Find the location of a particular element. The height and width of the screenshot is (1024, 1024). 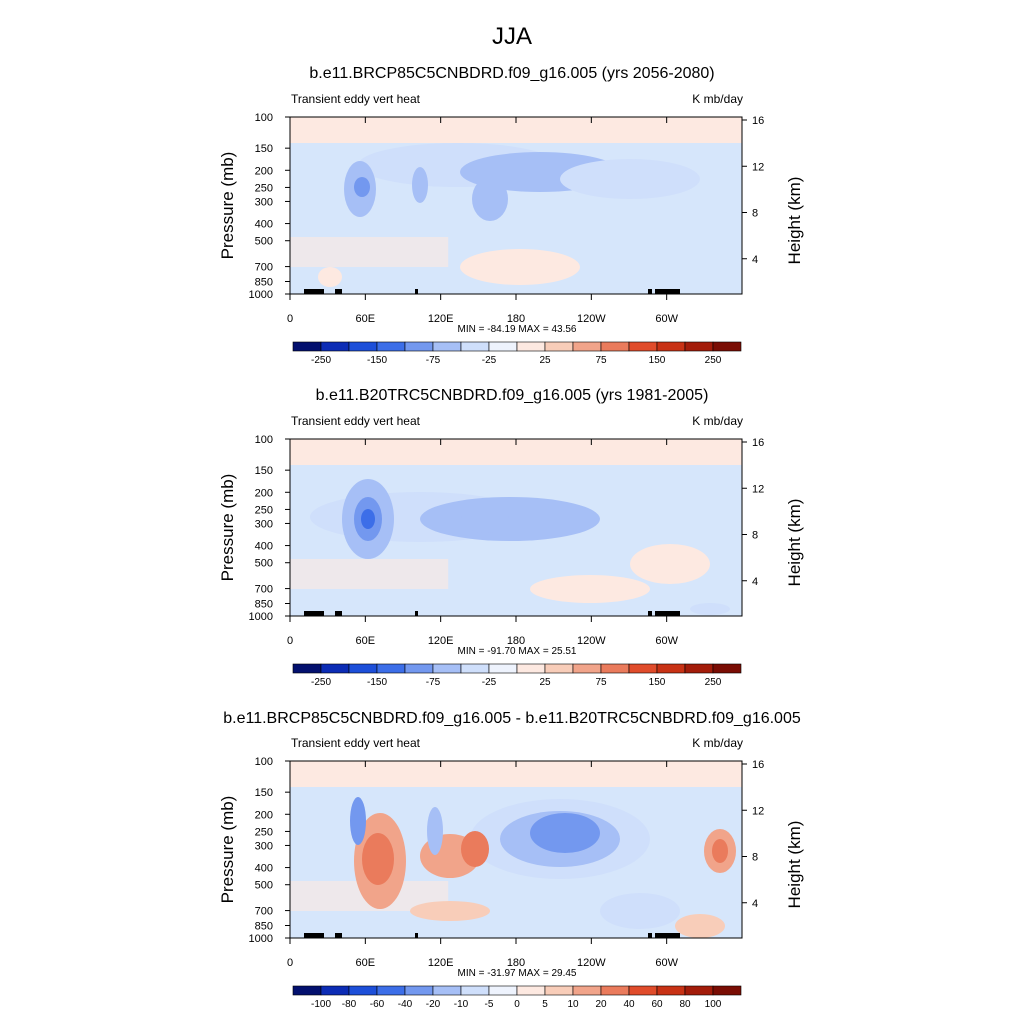

y-tick-label: 150 is located at coordinates (264, 149).